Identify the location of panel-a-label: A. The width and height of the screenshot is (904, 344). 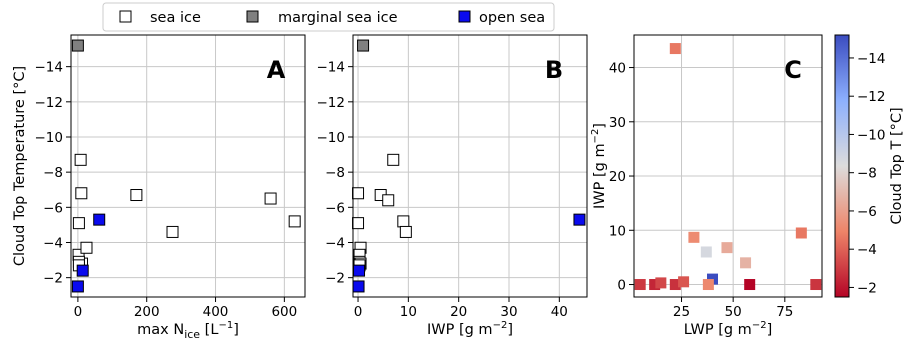
(276, 70).